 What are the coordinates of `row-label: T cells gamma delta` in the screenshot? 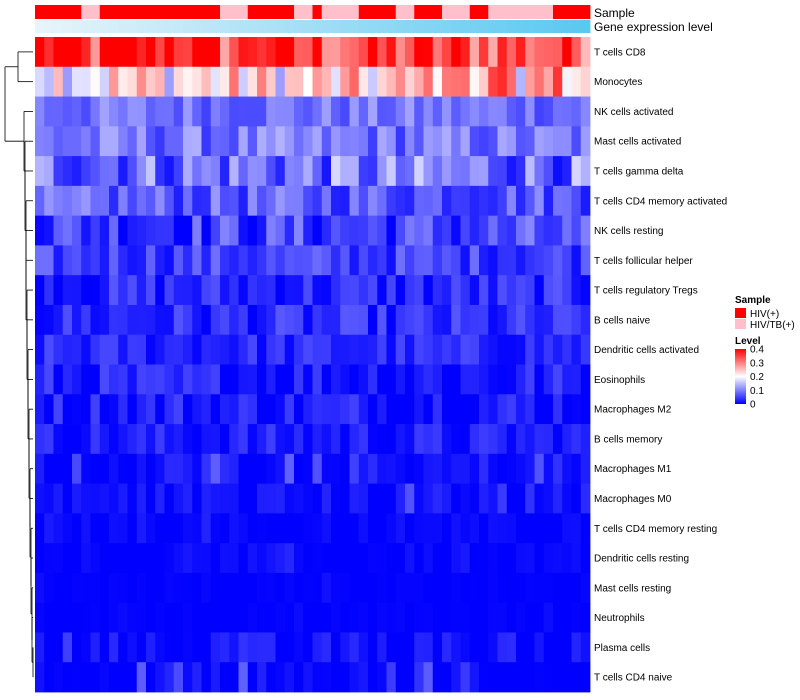 It's located at (639, 171).